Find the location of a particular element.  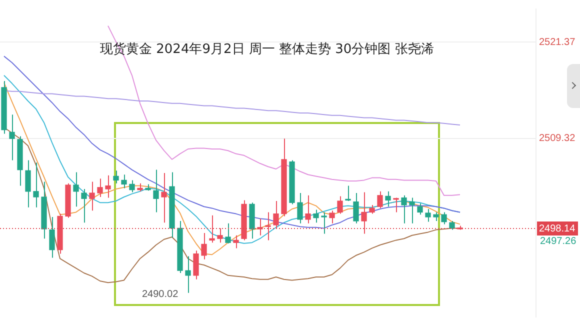

y-tick-label: 2521.37 is located at coordinates (557, 42).